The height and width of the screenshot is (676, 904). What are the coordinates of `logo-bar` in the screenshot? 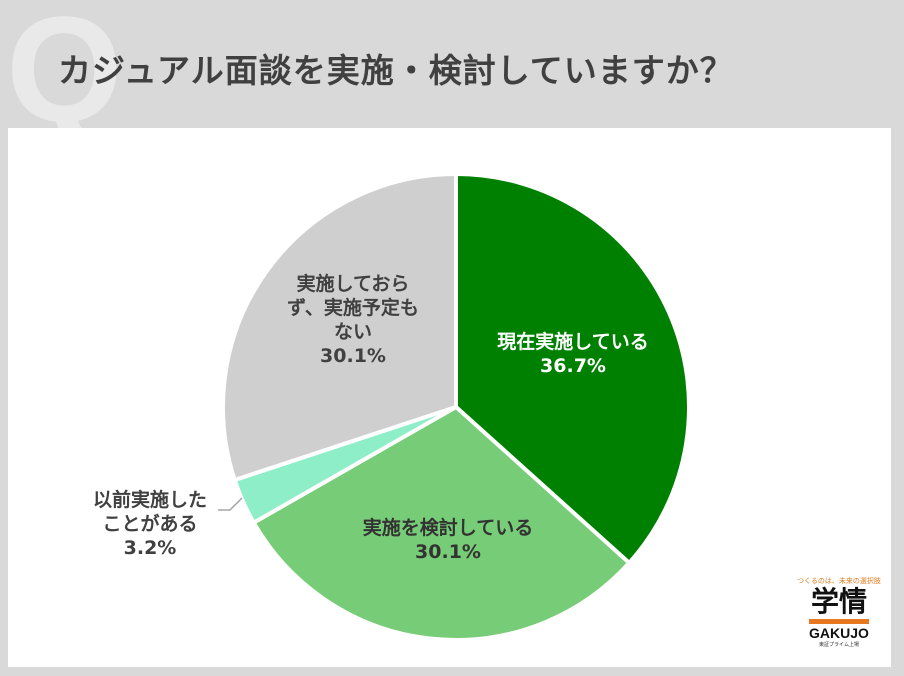 It's located at (839, 621).